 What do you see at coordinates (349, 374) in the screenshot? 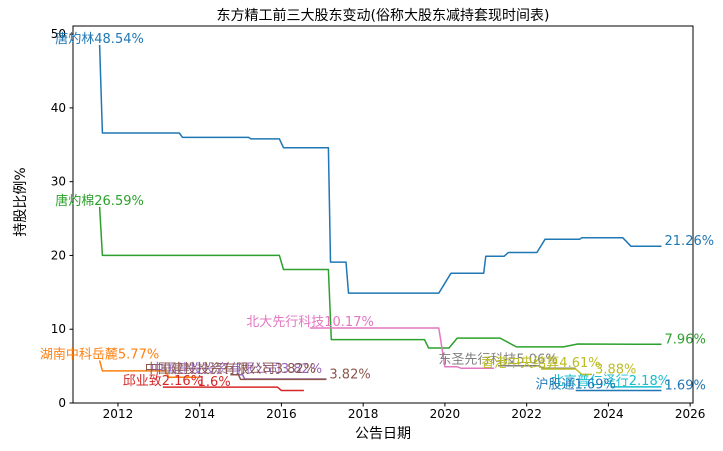
I see `series-end-label-5: 3.82%` at bounding box center [349, 374].